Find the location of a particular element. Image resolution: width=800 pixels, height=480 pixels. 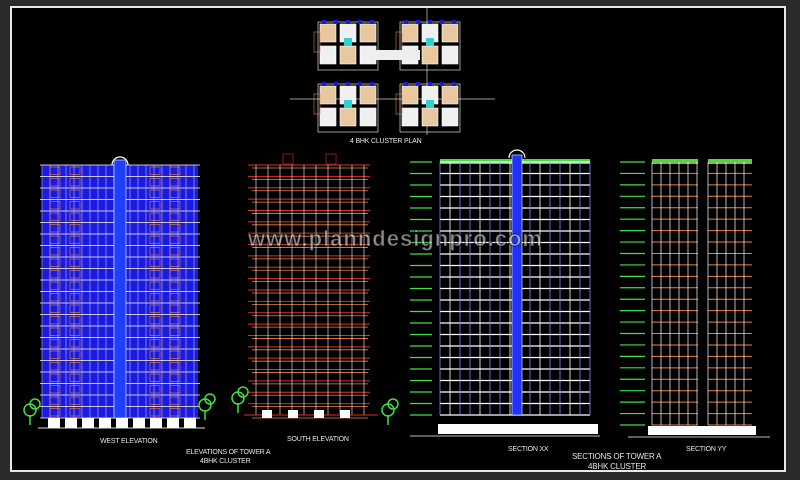

elevations-subtitle: 4BHK CLUSTER is located at coordinates (225, 461).